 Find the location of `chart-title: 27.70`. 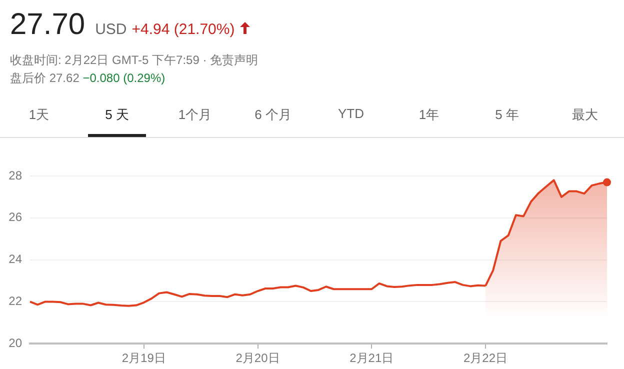

chart-title: 27.70 is located at coordinates (48, 25).